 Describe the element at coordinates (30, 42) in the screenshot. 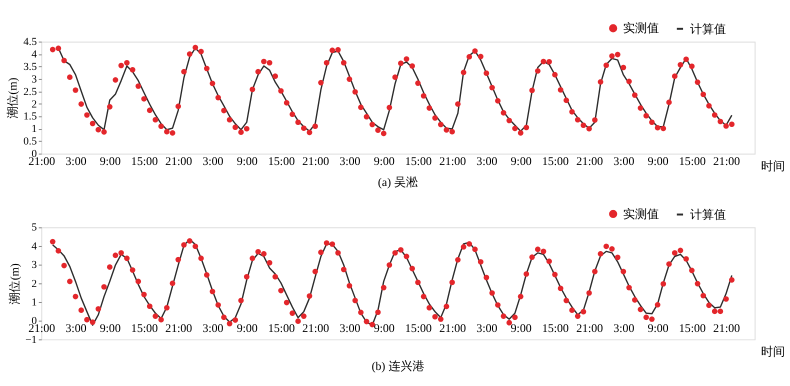

I see `y-tick-label: 4.5` at that location.